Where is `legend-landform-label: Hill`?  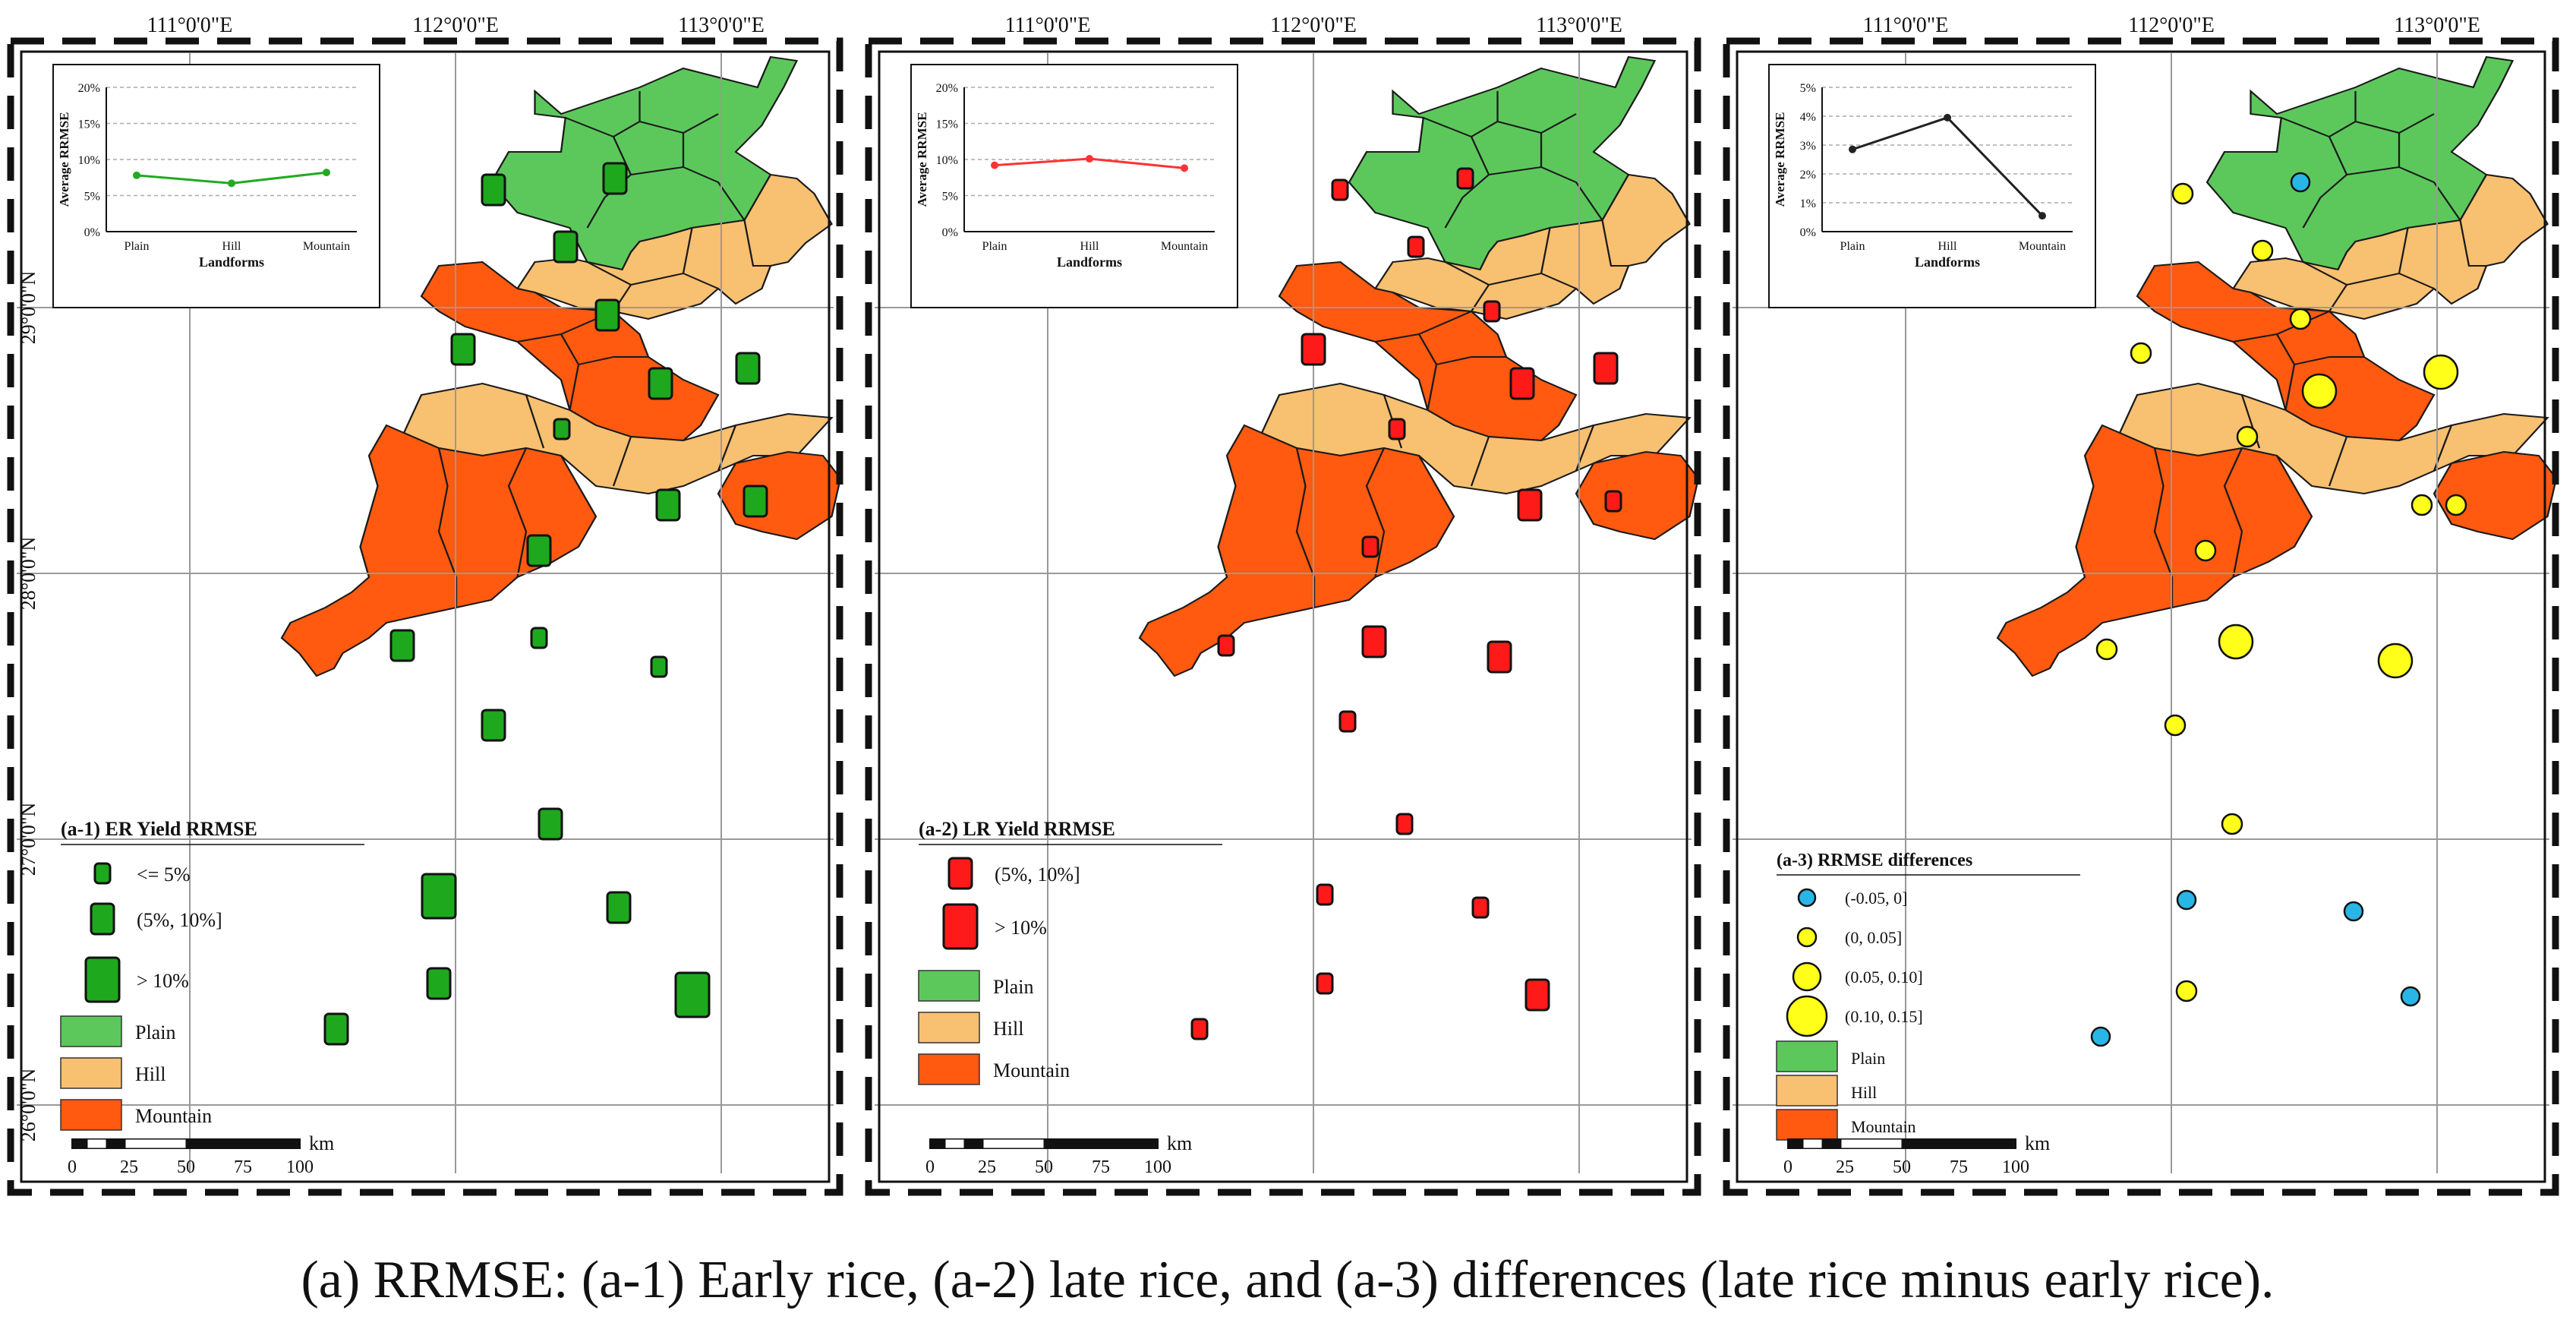 legend-landform-label: Hill is located at coordinates (150, 1074).